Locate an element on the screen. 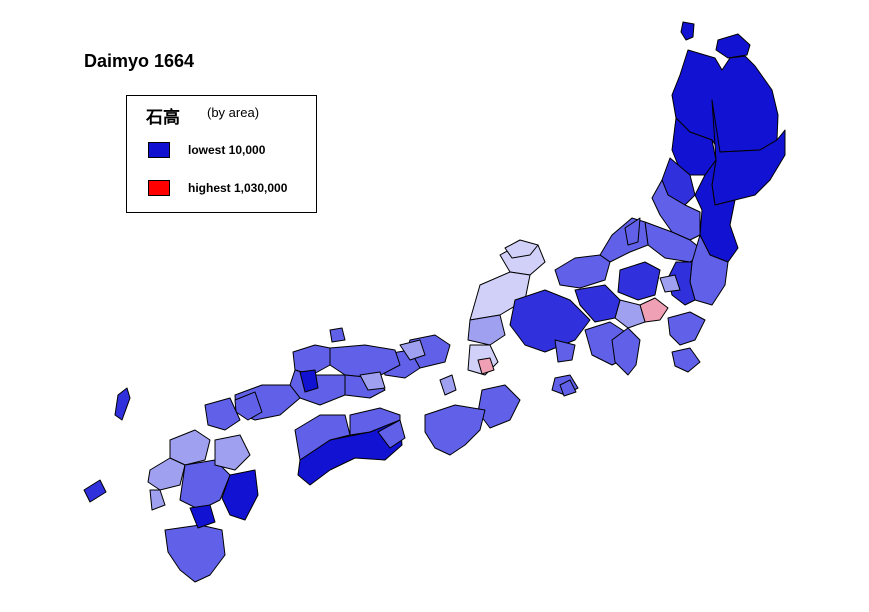 This screenshot has height=612, width=869. legend-label-lowest: lowest 10,000 is located at coordinates (227, 150).